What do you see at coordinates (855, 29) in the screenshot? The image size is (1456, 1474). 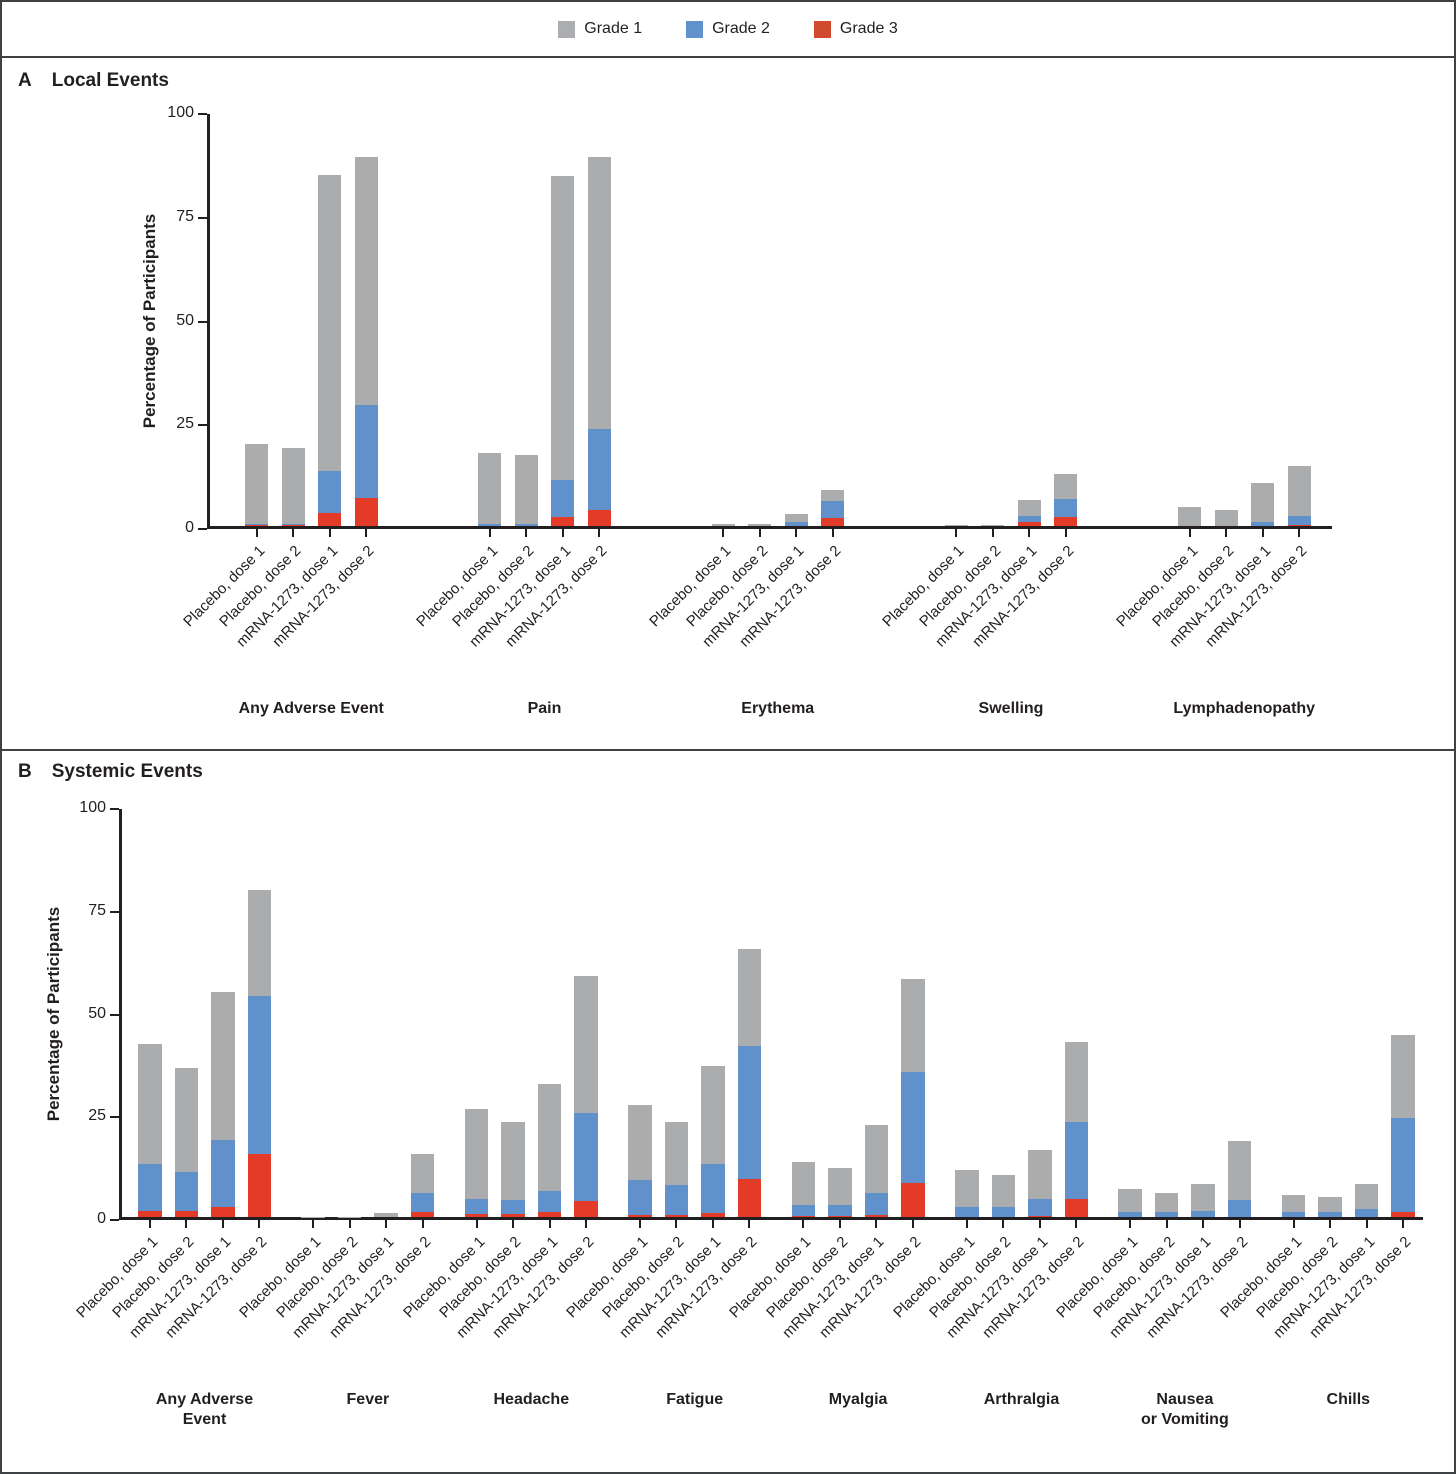 I see `legend-item-3: Grade 3` at bounding box center [855, 29].